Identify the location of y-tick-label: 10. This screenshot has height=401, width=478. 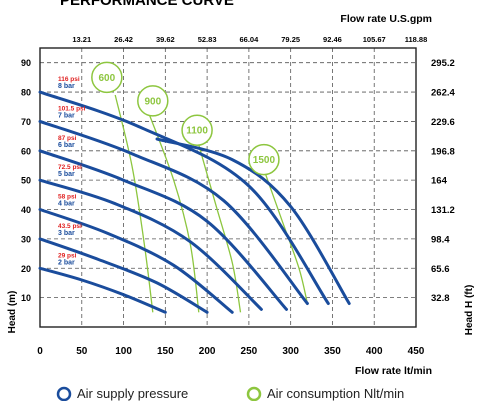
(26, 298).